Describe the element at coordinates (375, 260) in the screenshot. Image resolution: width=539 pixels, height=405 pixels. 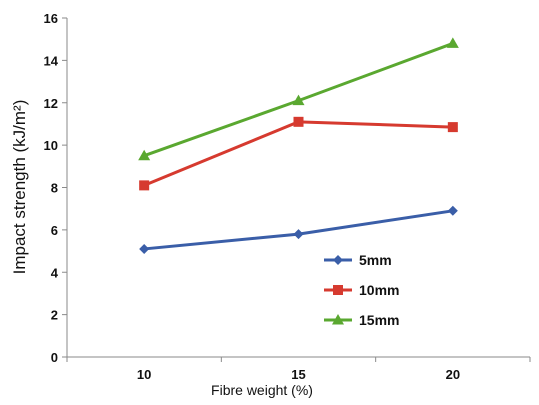
I see `legend-label-5mm: 5mm` at that location.